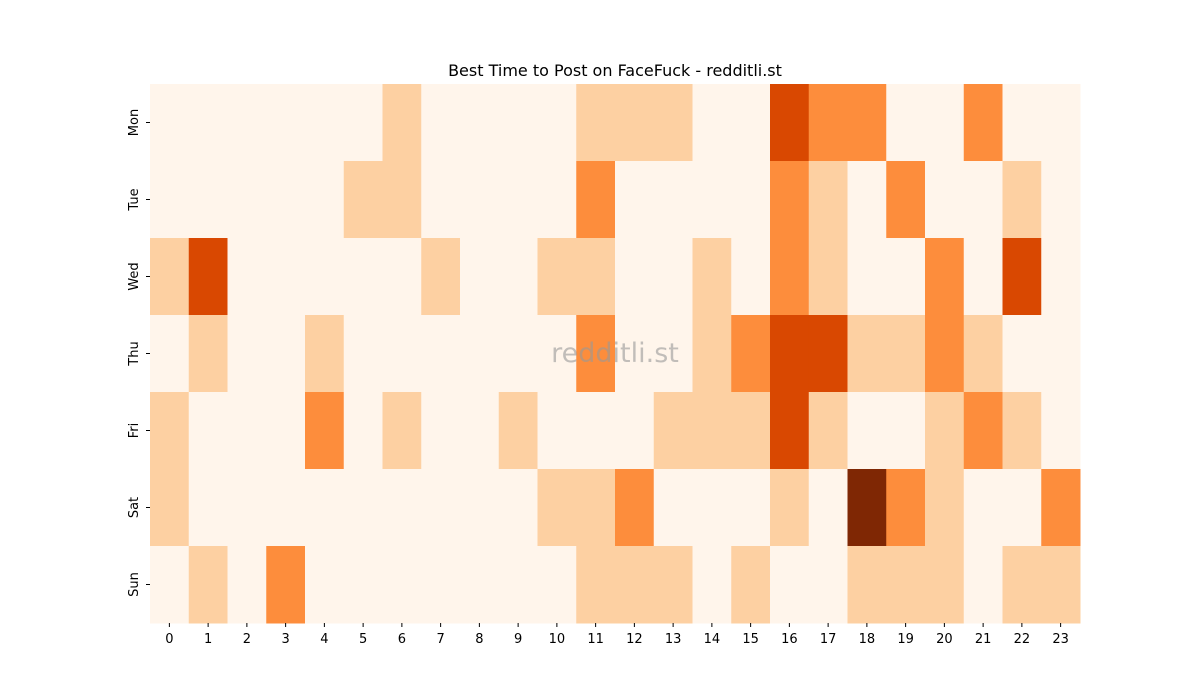  I want to click on x-tick-label: 10, so click(557, 639).